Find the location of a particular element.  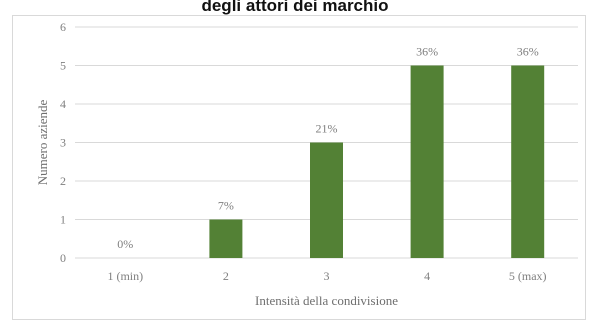

y-tick-label: 2 is located at coordinates (63, 181).